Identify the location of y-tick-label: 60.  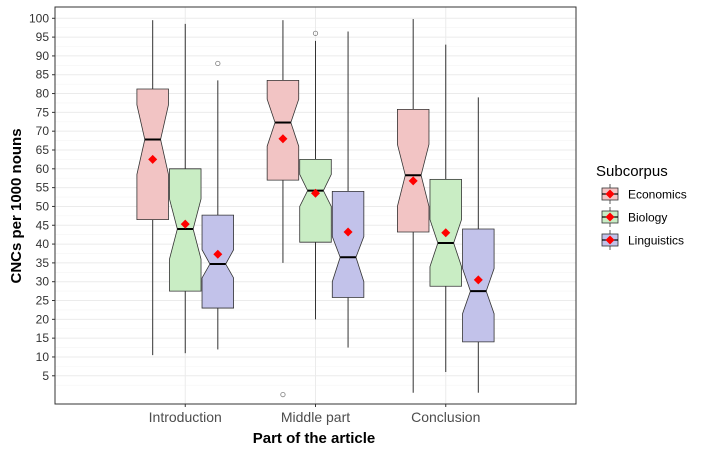
(43, 169).